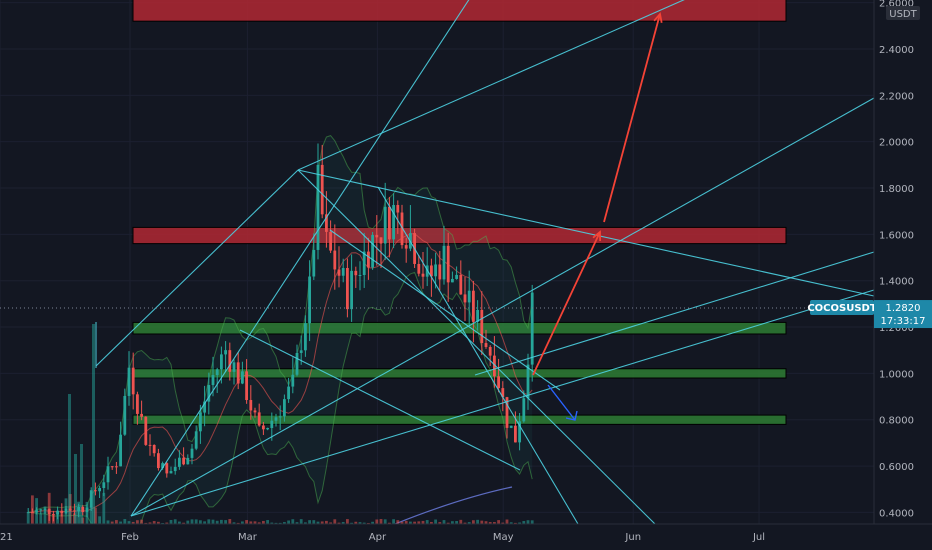  Describe the element at coordinates (896, 5) in the screenshot. I see `price-tick-label: 2.6000` at that location.